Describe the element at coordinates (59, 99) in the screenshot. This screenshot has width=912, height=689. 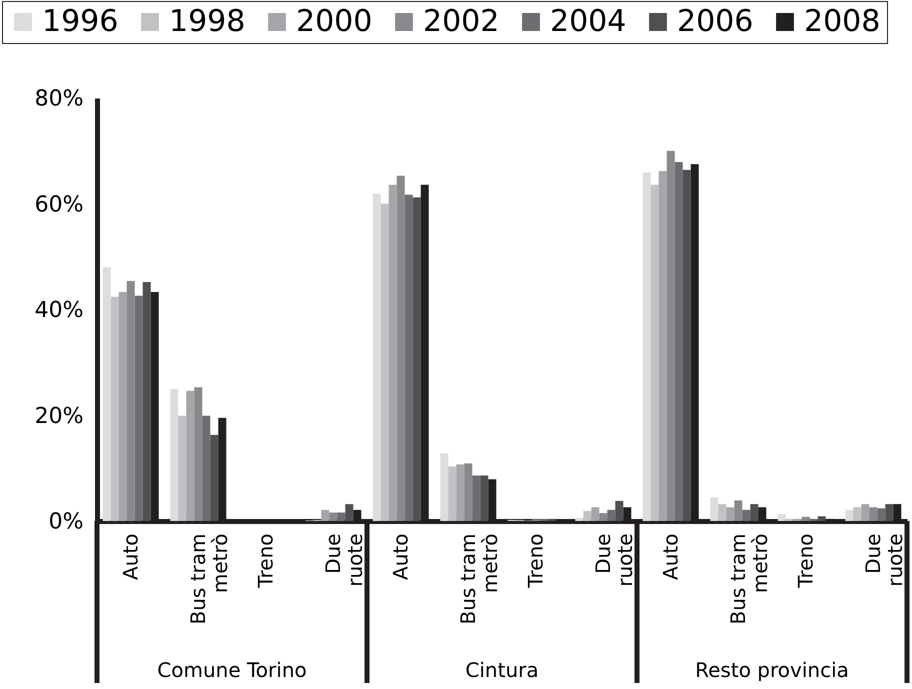
I see `y-tick-label: 80%` at that location.